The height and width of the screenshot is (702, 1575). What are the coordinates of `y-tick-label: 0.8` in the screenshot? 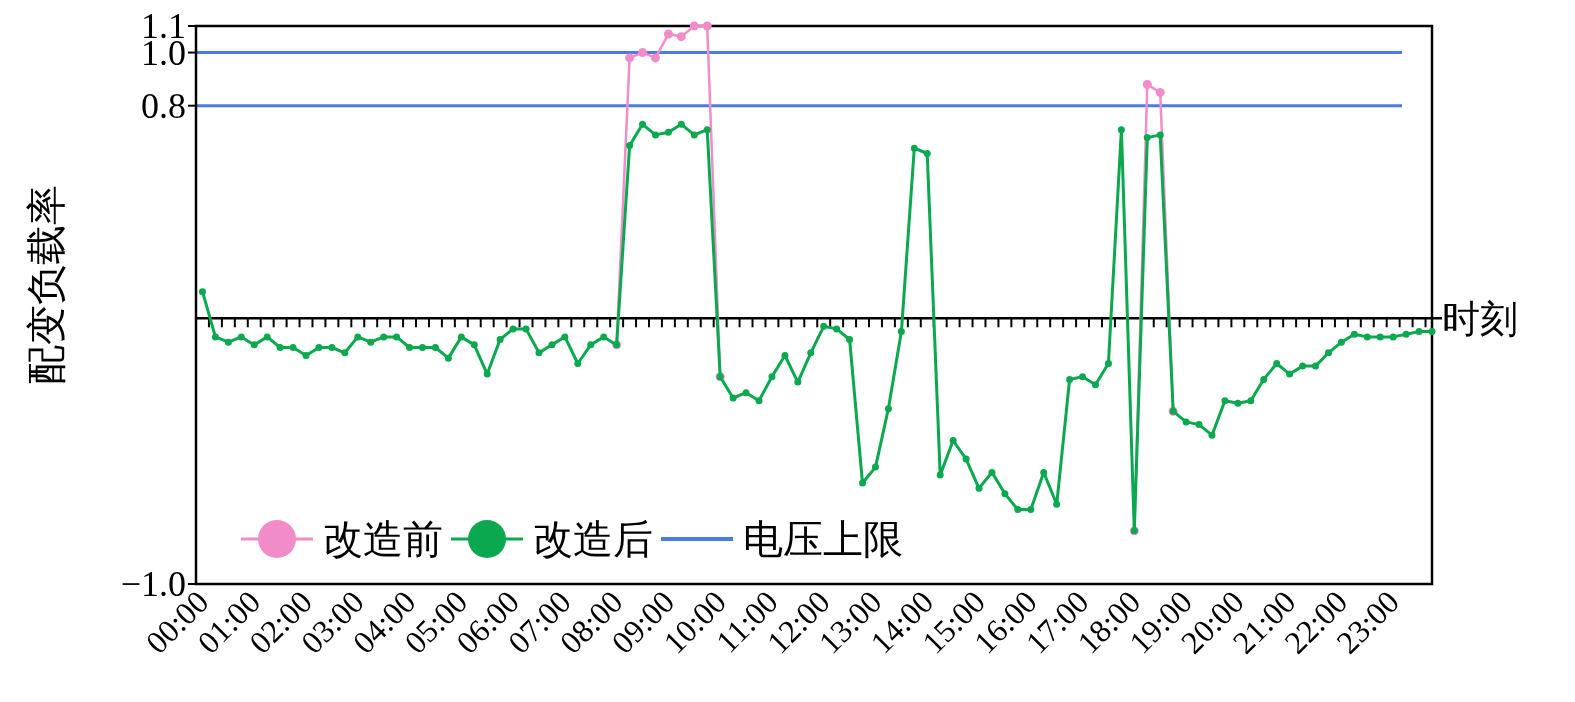 It's located at (163, 105).